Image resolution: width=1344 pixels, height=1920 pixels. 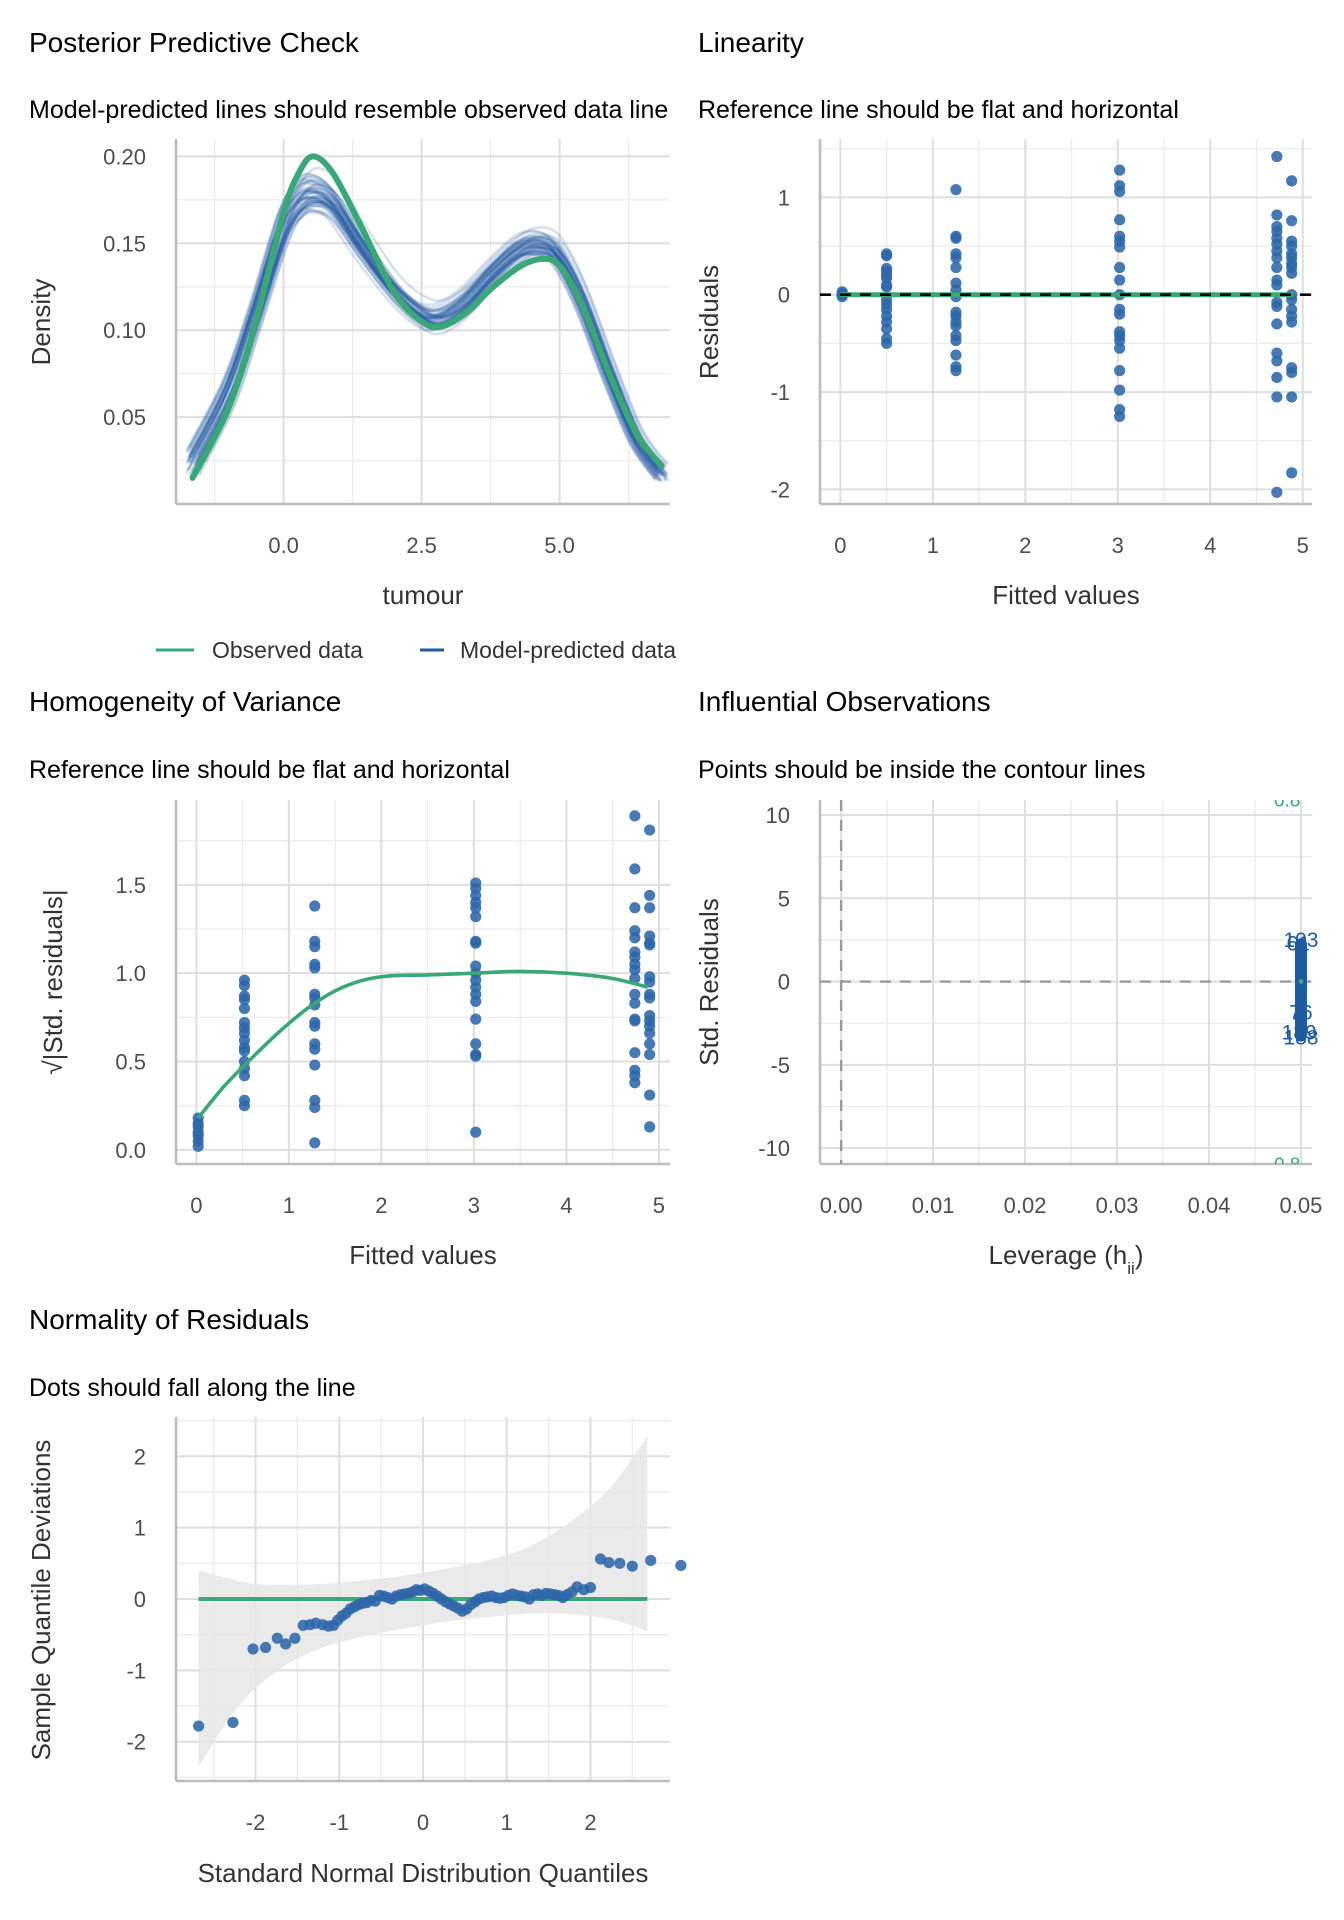 I want to click on linearity-xtick-label: 5, so click(x=1303, y=545).